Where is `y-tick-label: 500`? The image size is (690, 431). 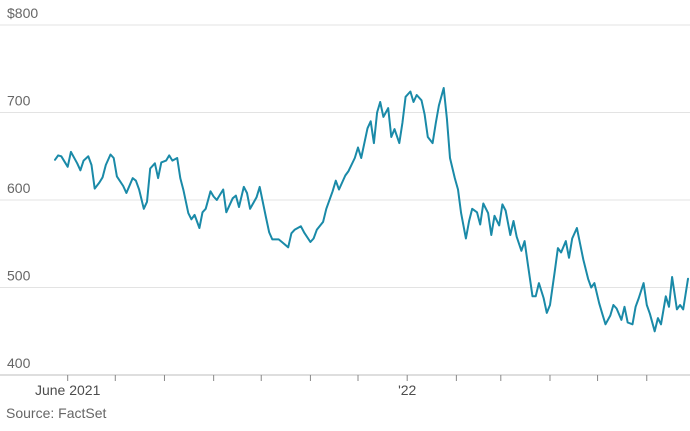
y-tick-label: 500 is located at coordinates (19, 276).